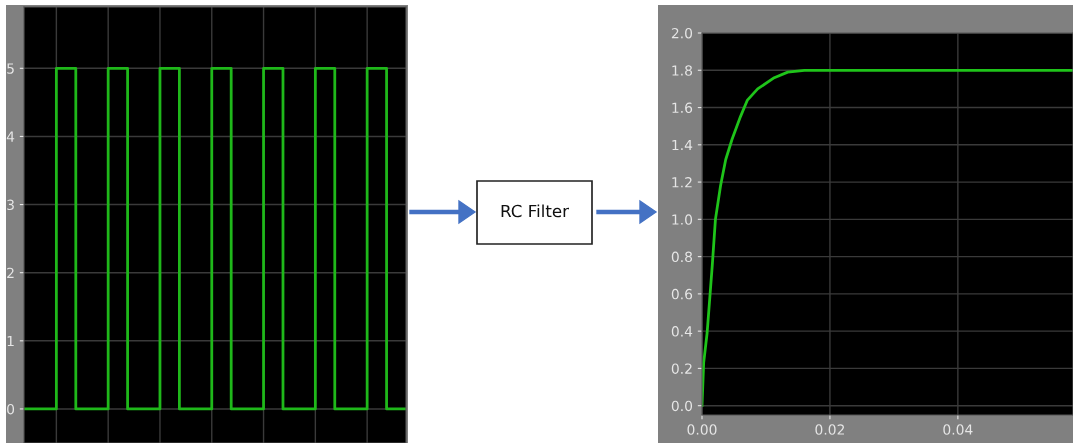 The height and width of the screenshot is (443, 1073). What do you see at coordinates (10, 205) in the screenshot?
I see `y-tick-label: 3` at bounding box center [10, 205].